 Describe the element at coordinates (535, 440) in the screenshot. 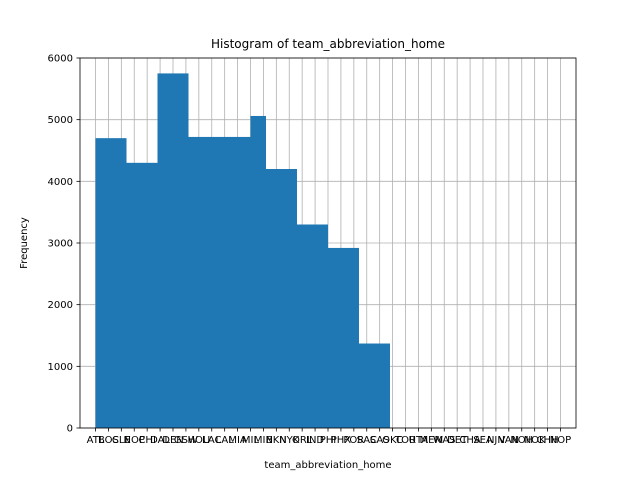

I see `x-tick-label: NOK` at that location.